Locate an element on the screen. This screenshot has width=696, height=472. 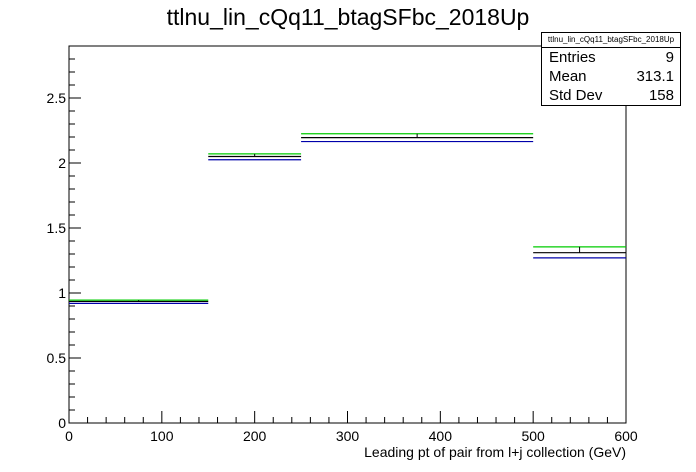
stats-stddev-label: Std Dev is located at coordinates (576, 95).